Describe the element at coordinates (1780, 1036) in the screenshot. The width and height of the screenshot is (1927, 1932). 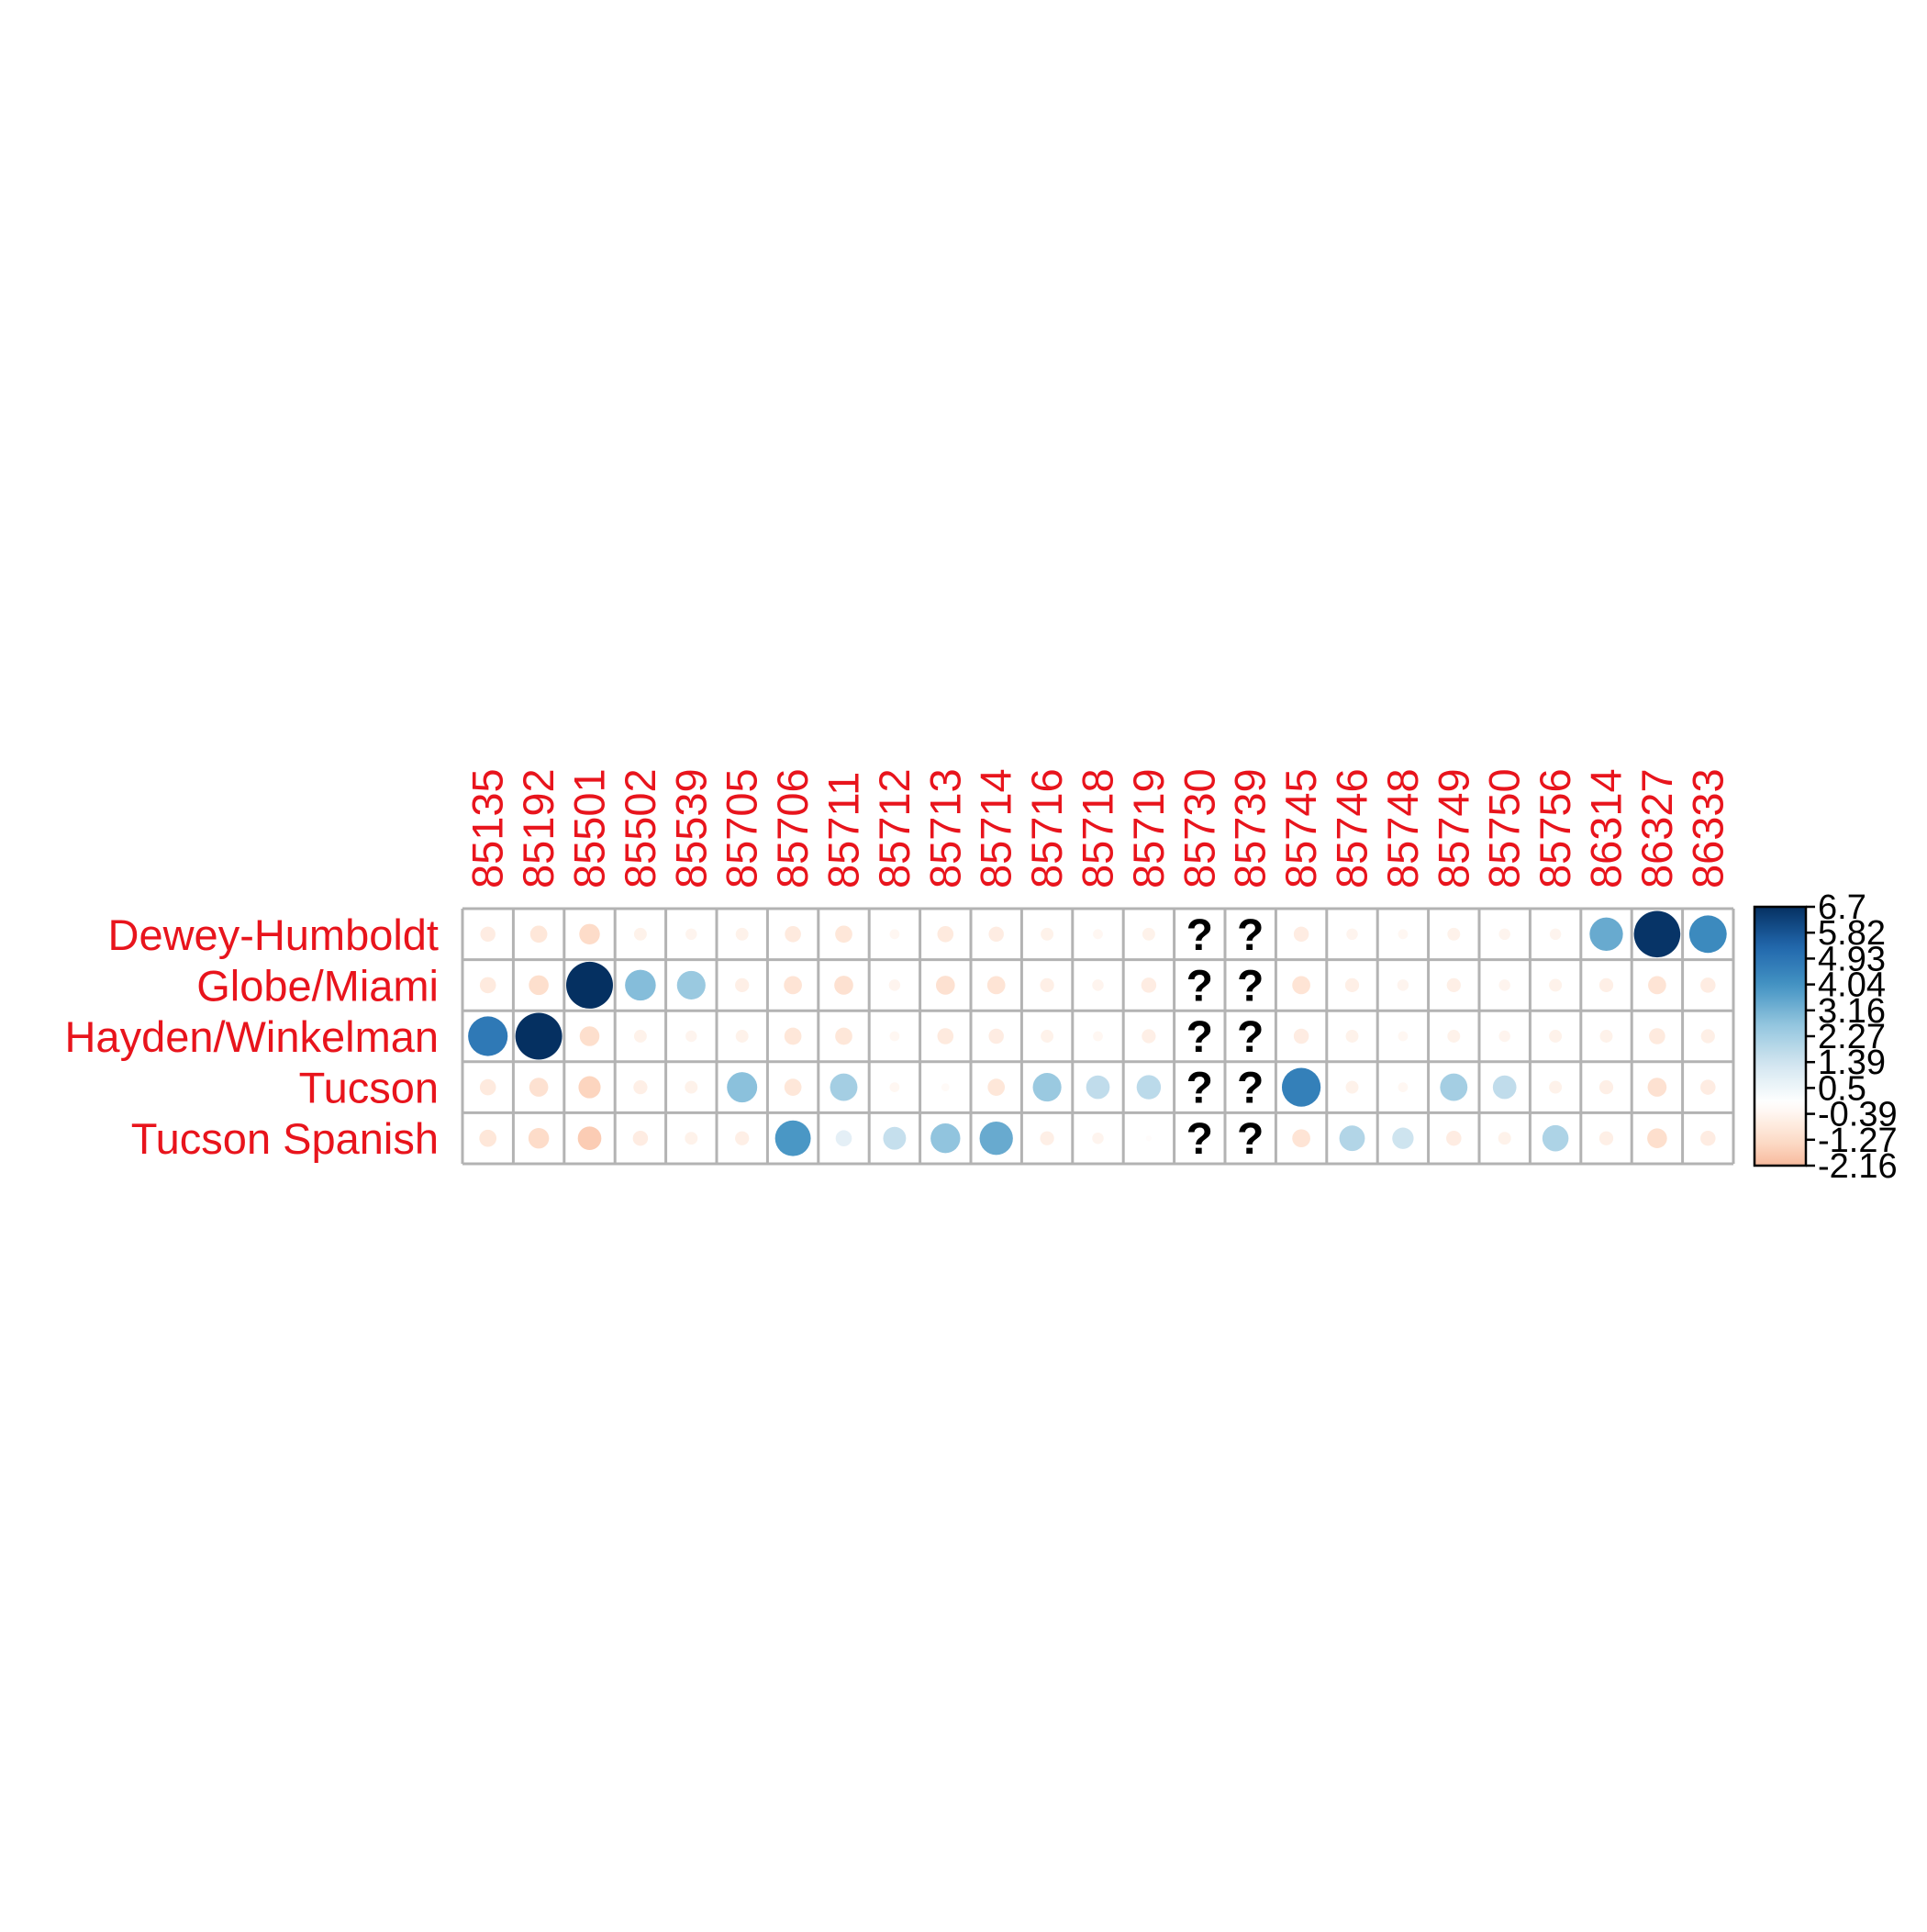
I see `colorbar-gradient` at that location.